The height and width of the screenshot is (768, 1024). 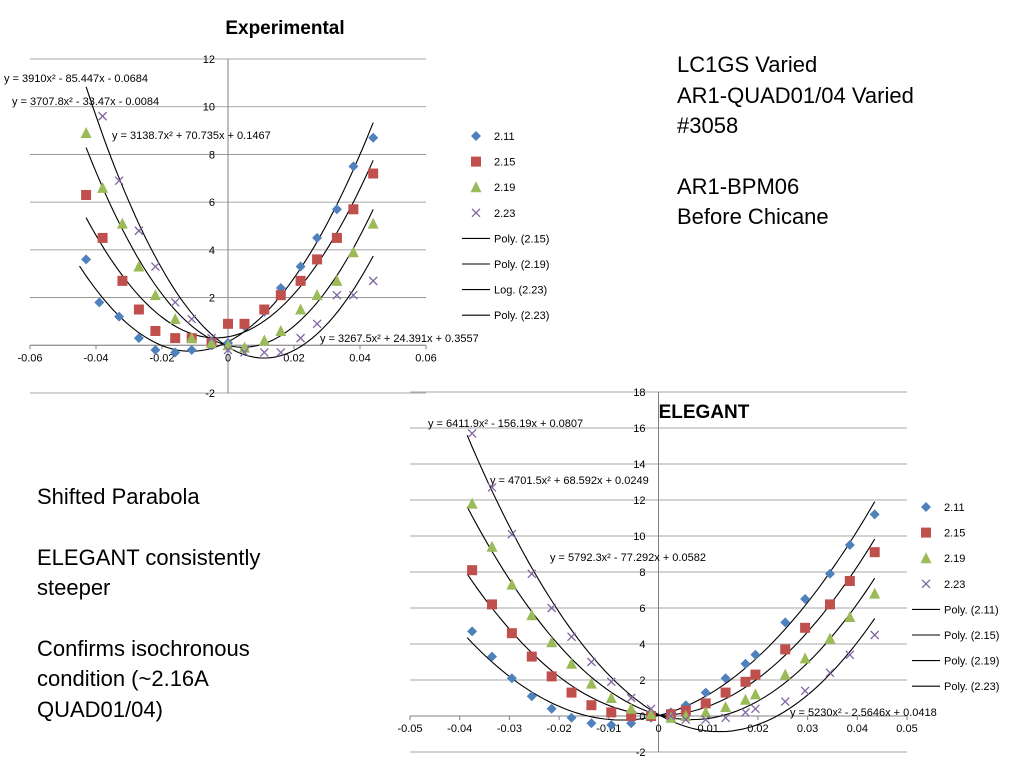 What do you see at coordinates (521, 265) in the screenshot?
I see `legend-label: Poly. (2.19)` at bounding box center [521, 265].